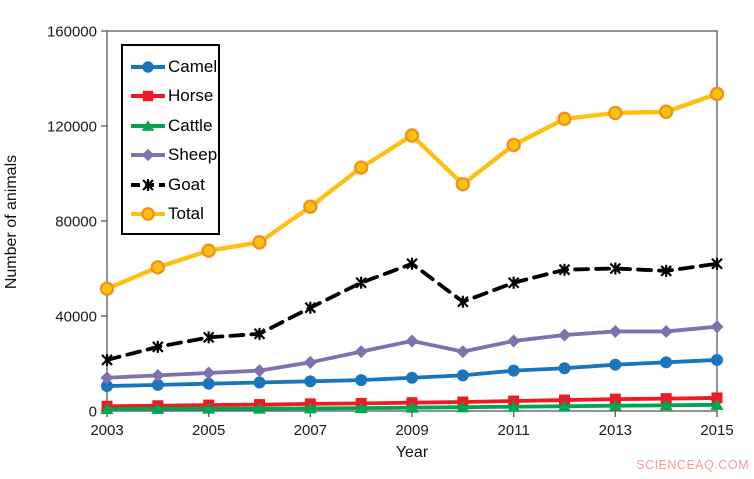 Image resolution: width=754 pixels, height=479 pixels. What do you see at coordinates (11, 222) in the screenshot?
I see `y-axis-title: Number of animals` at bounding box center [11, 222].